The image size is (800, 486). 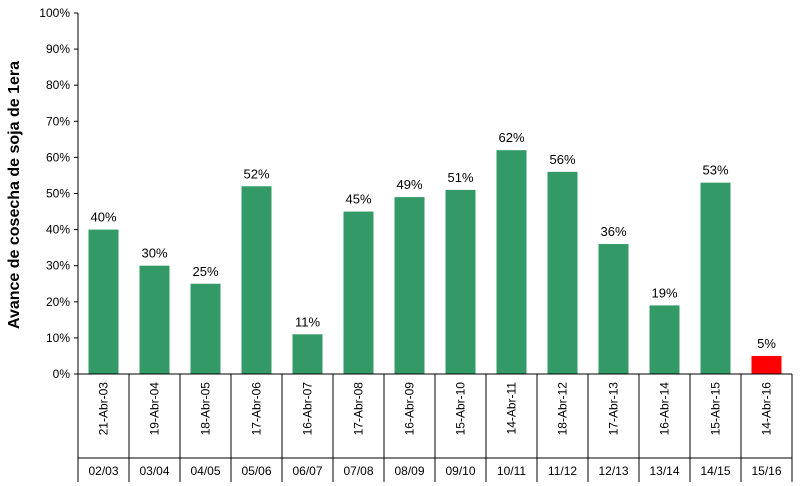 I want to click on x-date-label: 16-Abr-09, so click(x=410, y=409).